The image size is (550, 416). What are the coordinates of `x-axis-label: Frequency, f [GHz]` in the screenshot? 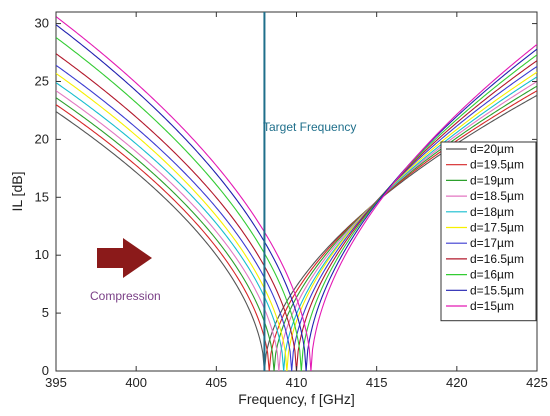 It's located at (296, 399).